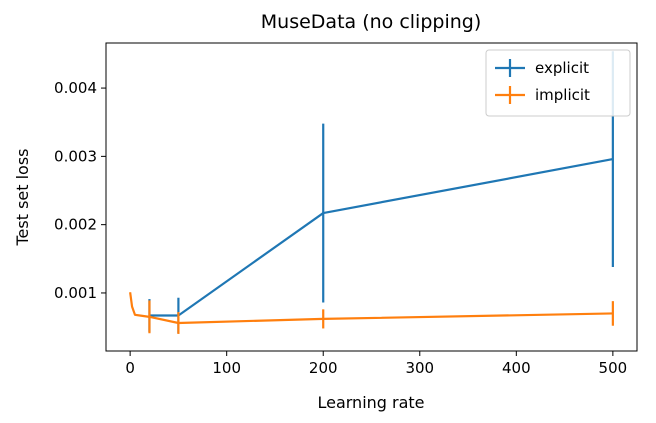 This screenshot has width=656, height=423. What do you see at coordinates (516, 368) in the screenshot?
I see `x-tick-label: 400` at bounding box center [516, 368].